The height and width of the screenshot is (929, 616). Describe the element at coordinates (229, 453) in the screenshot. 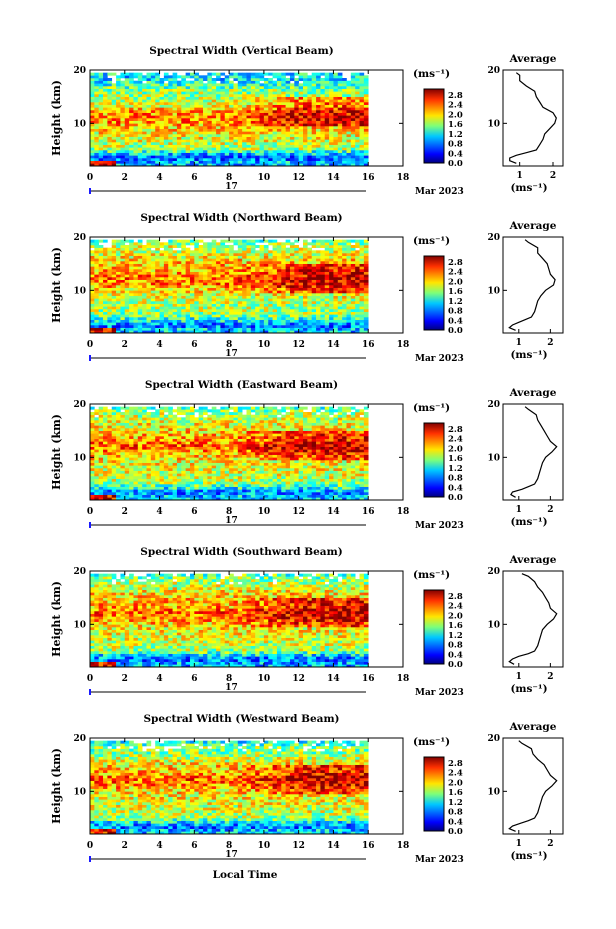

I see `heatmap-cells` at that location.